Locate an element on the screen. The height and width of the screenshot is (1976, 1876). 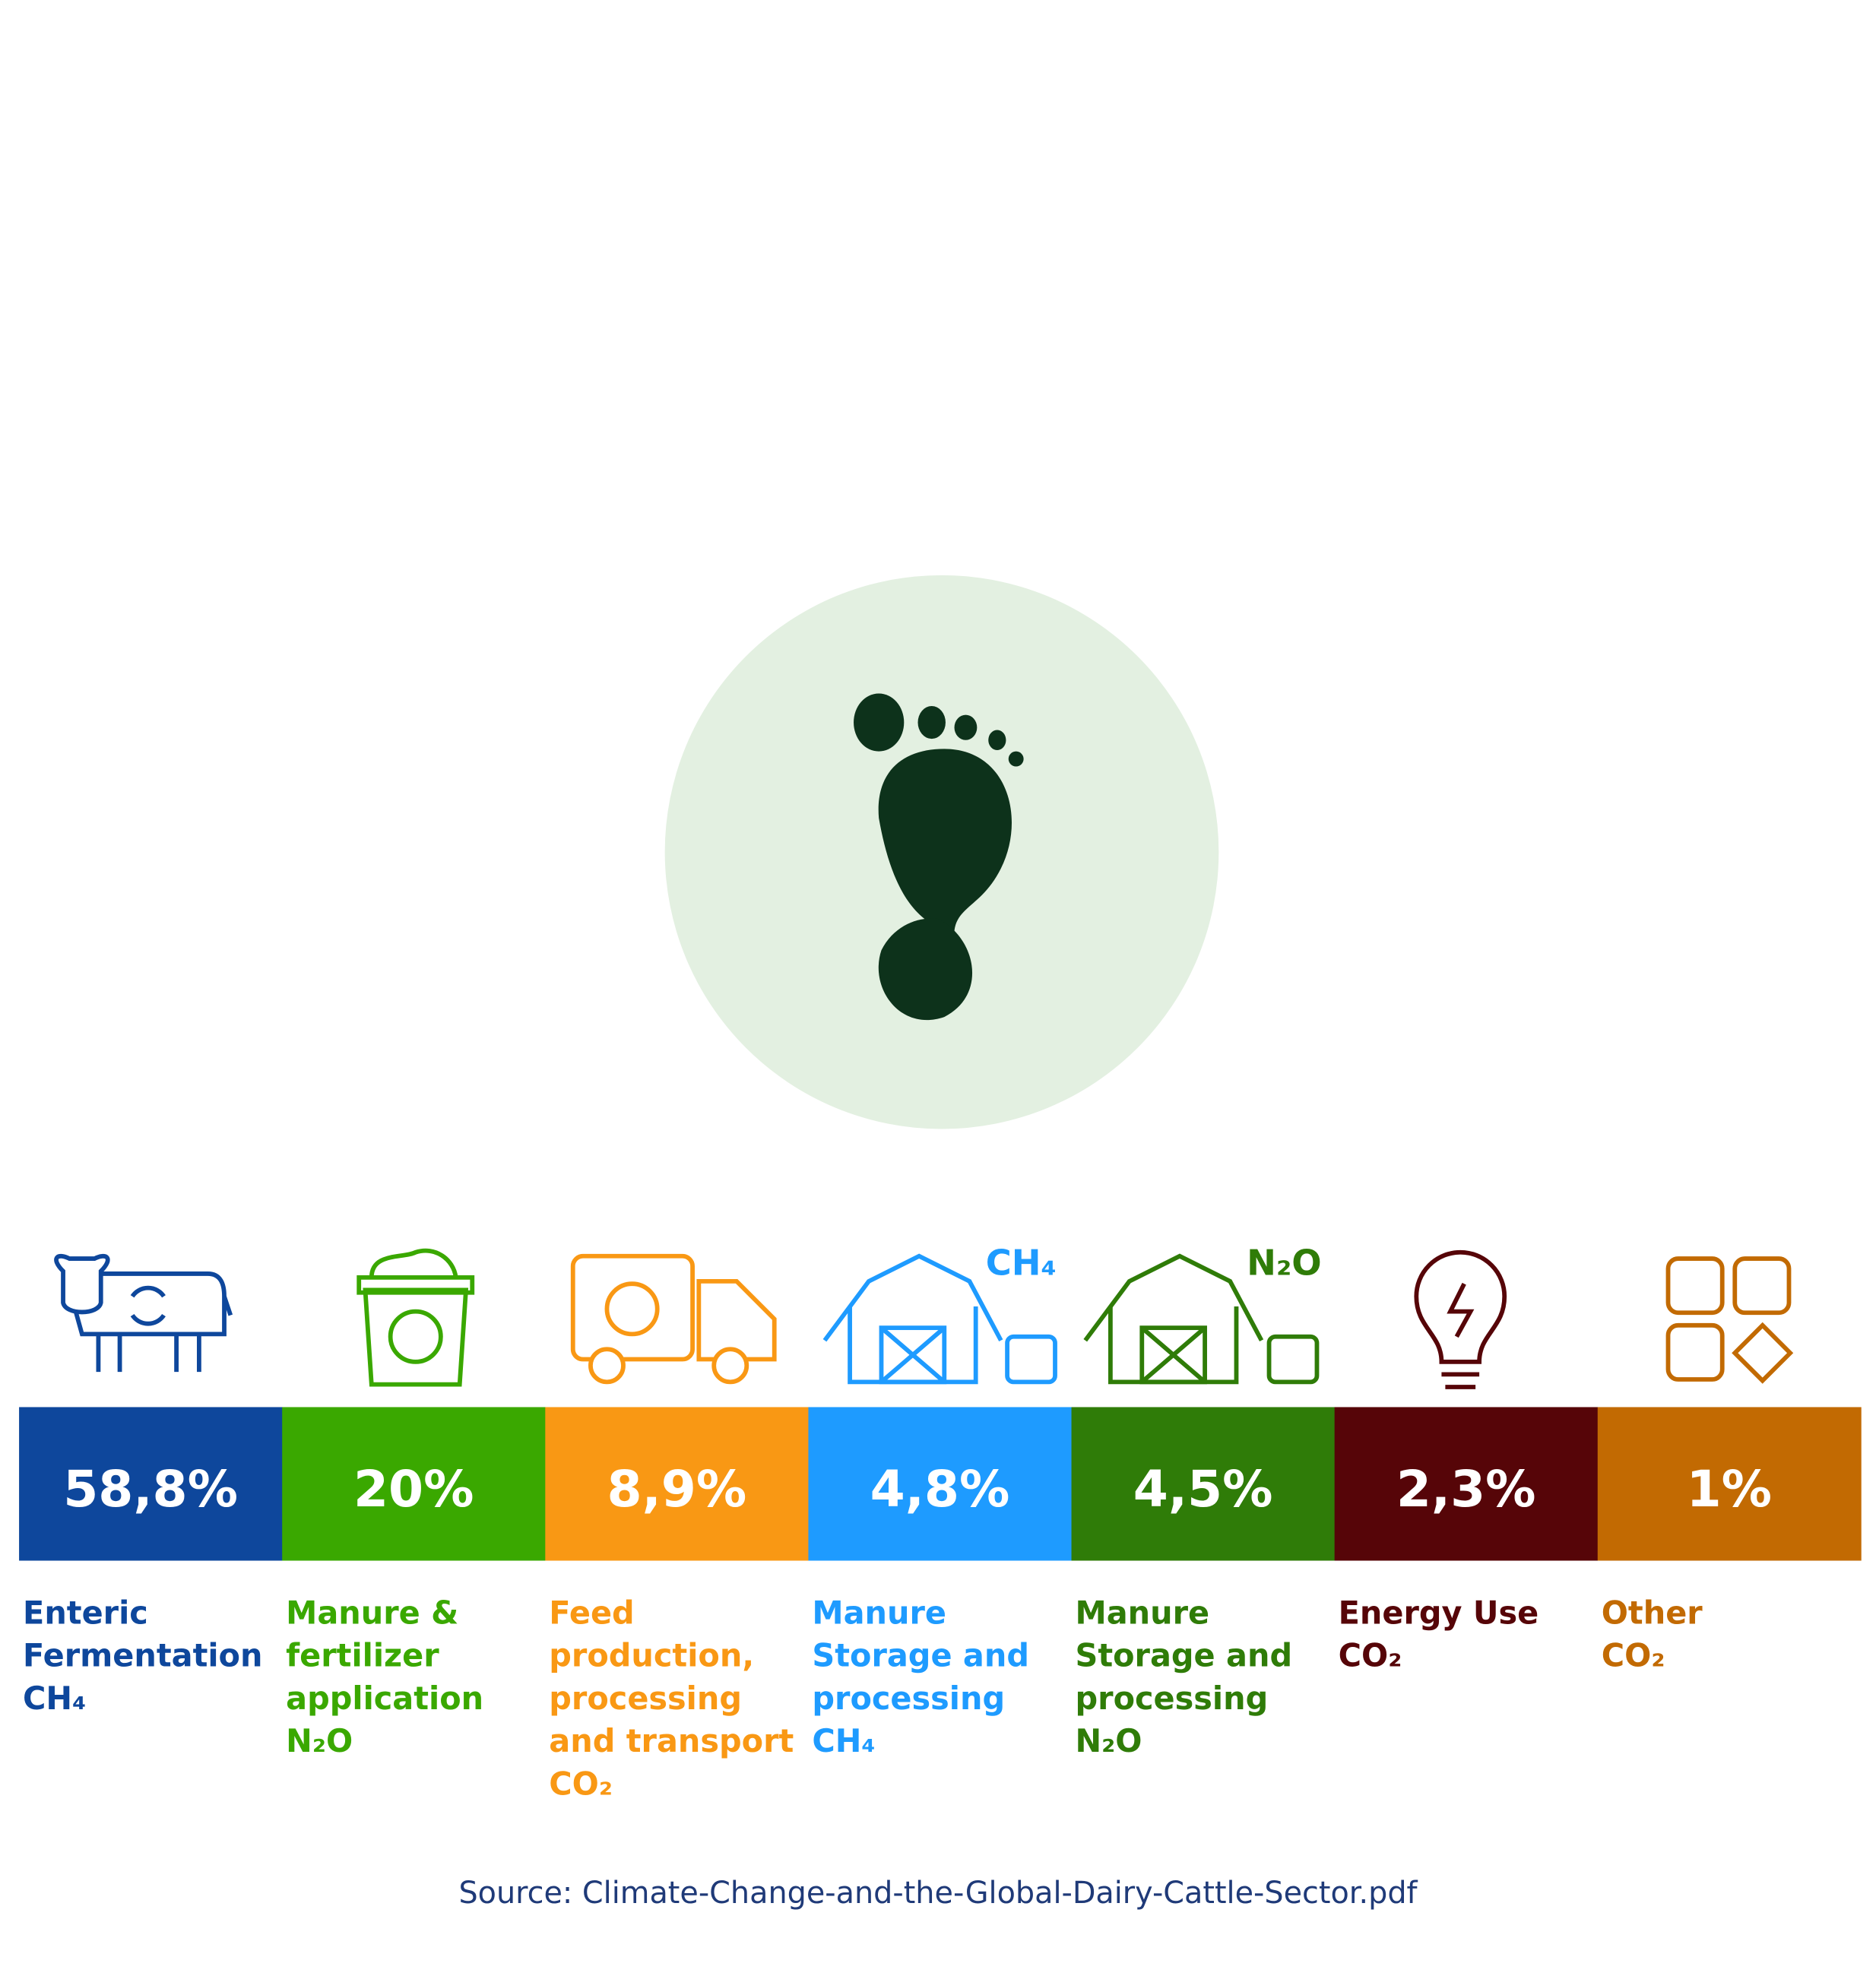
category-wrap: Other CO₂ is located at coordinates (1736, 1635).